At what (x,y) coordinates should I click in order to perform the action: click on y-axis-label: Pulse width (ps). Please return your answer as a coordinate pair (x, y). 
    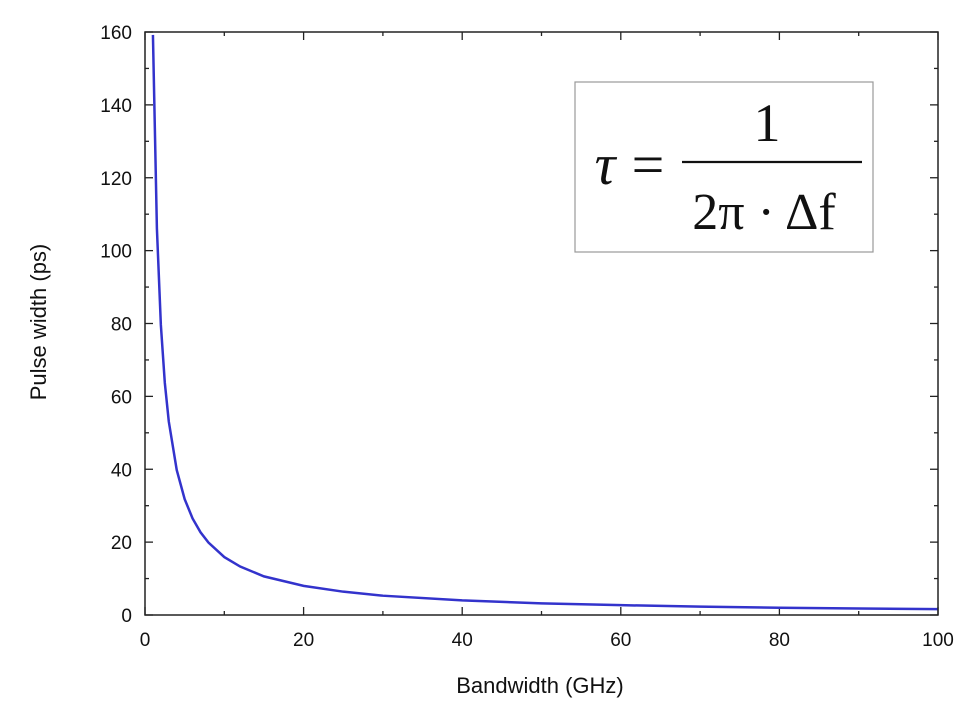
    Looking at the image, I should click on (38, 322).